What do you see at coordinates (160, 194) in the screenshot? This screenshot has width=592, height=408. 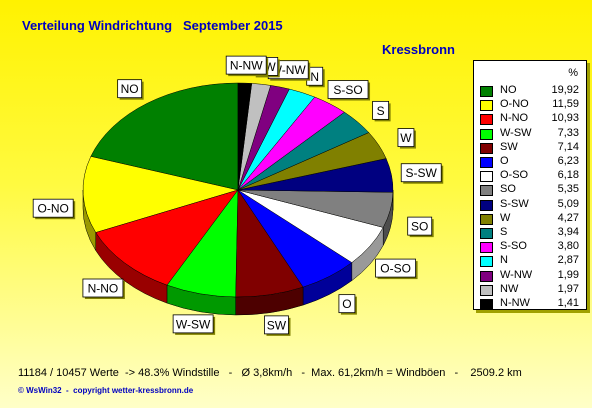 I see `pie-slice-o-no` at bounding box center [160, 194].